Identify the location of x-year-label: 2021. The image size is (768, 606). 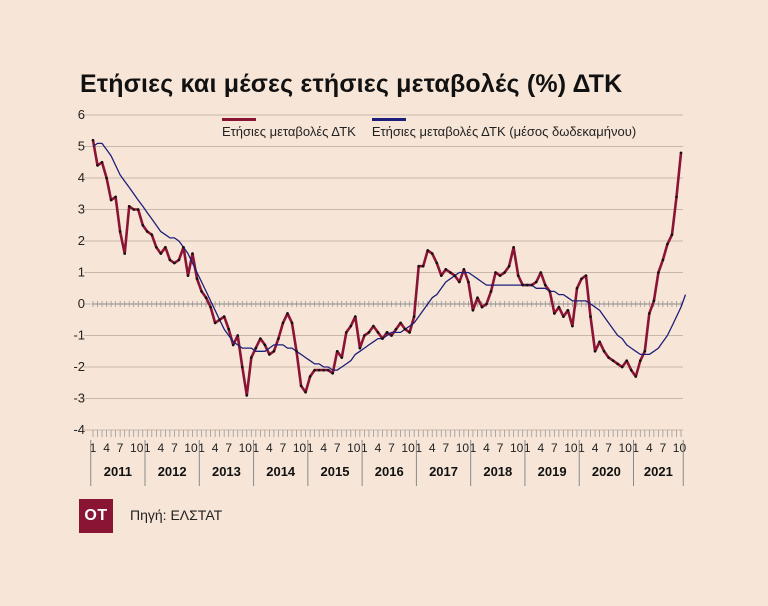
(658, 471).